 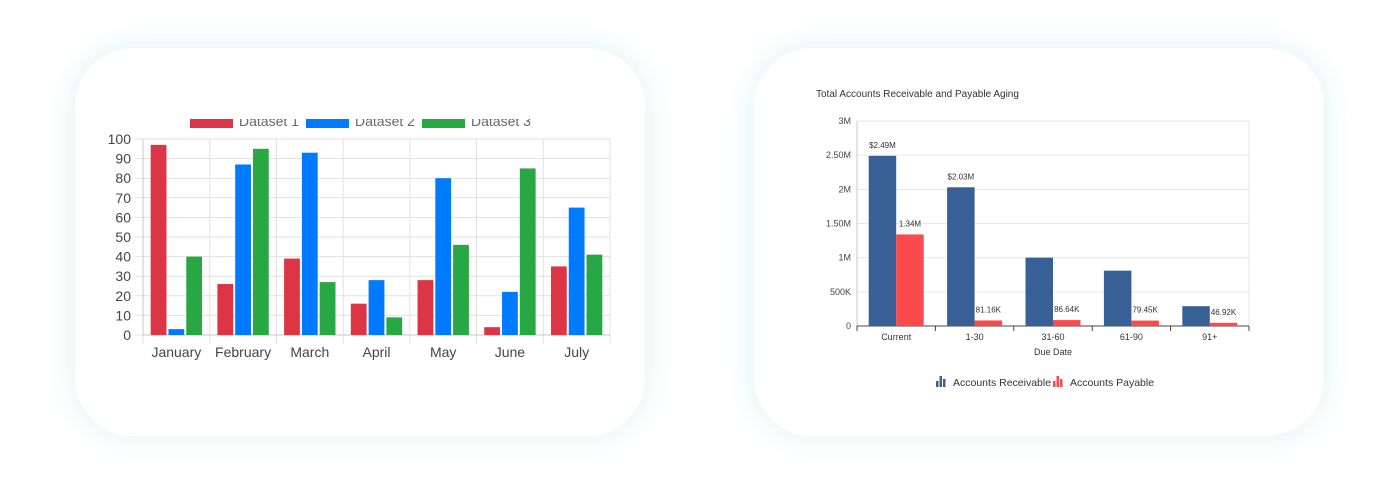 I want to click on y-tick-label: 90, so click(x=123, y=159).